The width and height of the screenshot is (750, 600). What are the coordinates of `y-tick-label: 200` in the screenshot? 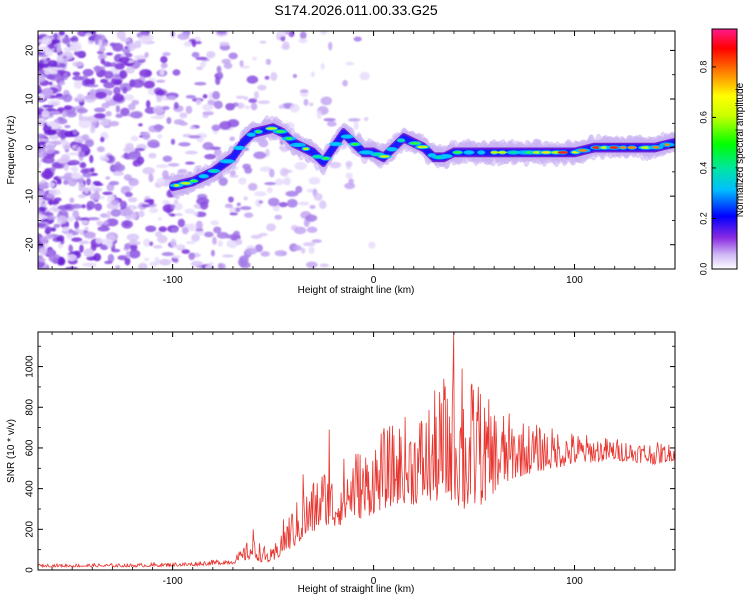 It's located at (30, 529).